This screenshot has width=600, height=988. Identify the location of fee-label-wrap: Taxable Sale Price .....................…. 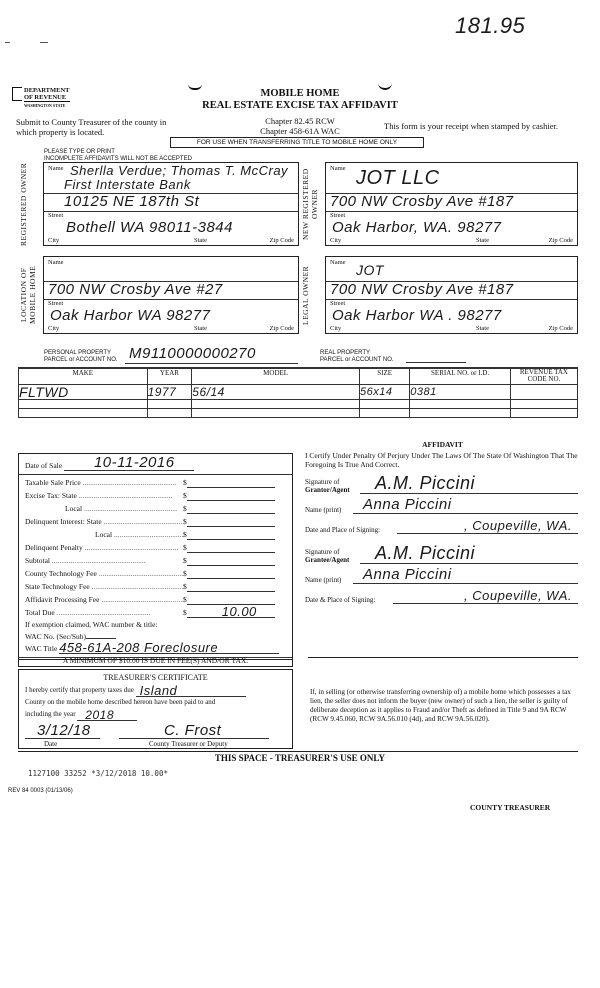
(104, 483).